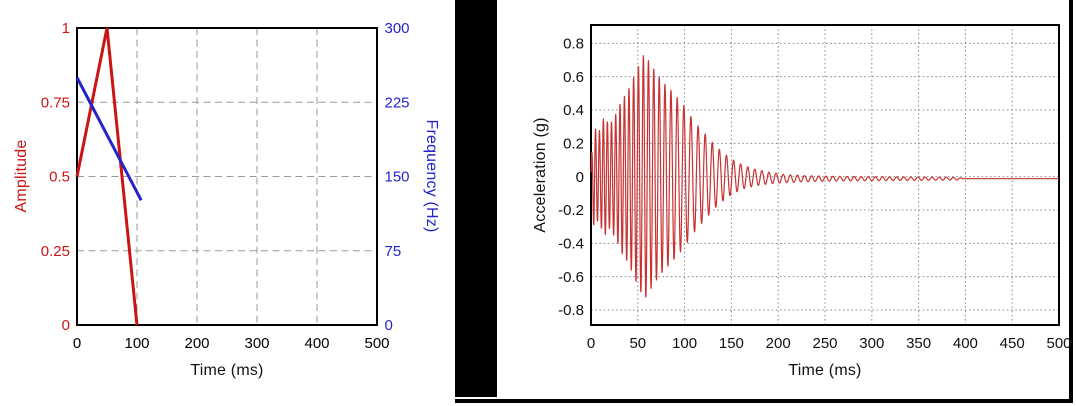  Describe the element at coordinates (573, 44) in the screenshot. I see `y-tick-label: 0.8` at that location.